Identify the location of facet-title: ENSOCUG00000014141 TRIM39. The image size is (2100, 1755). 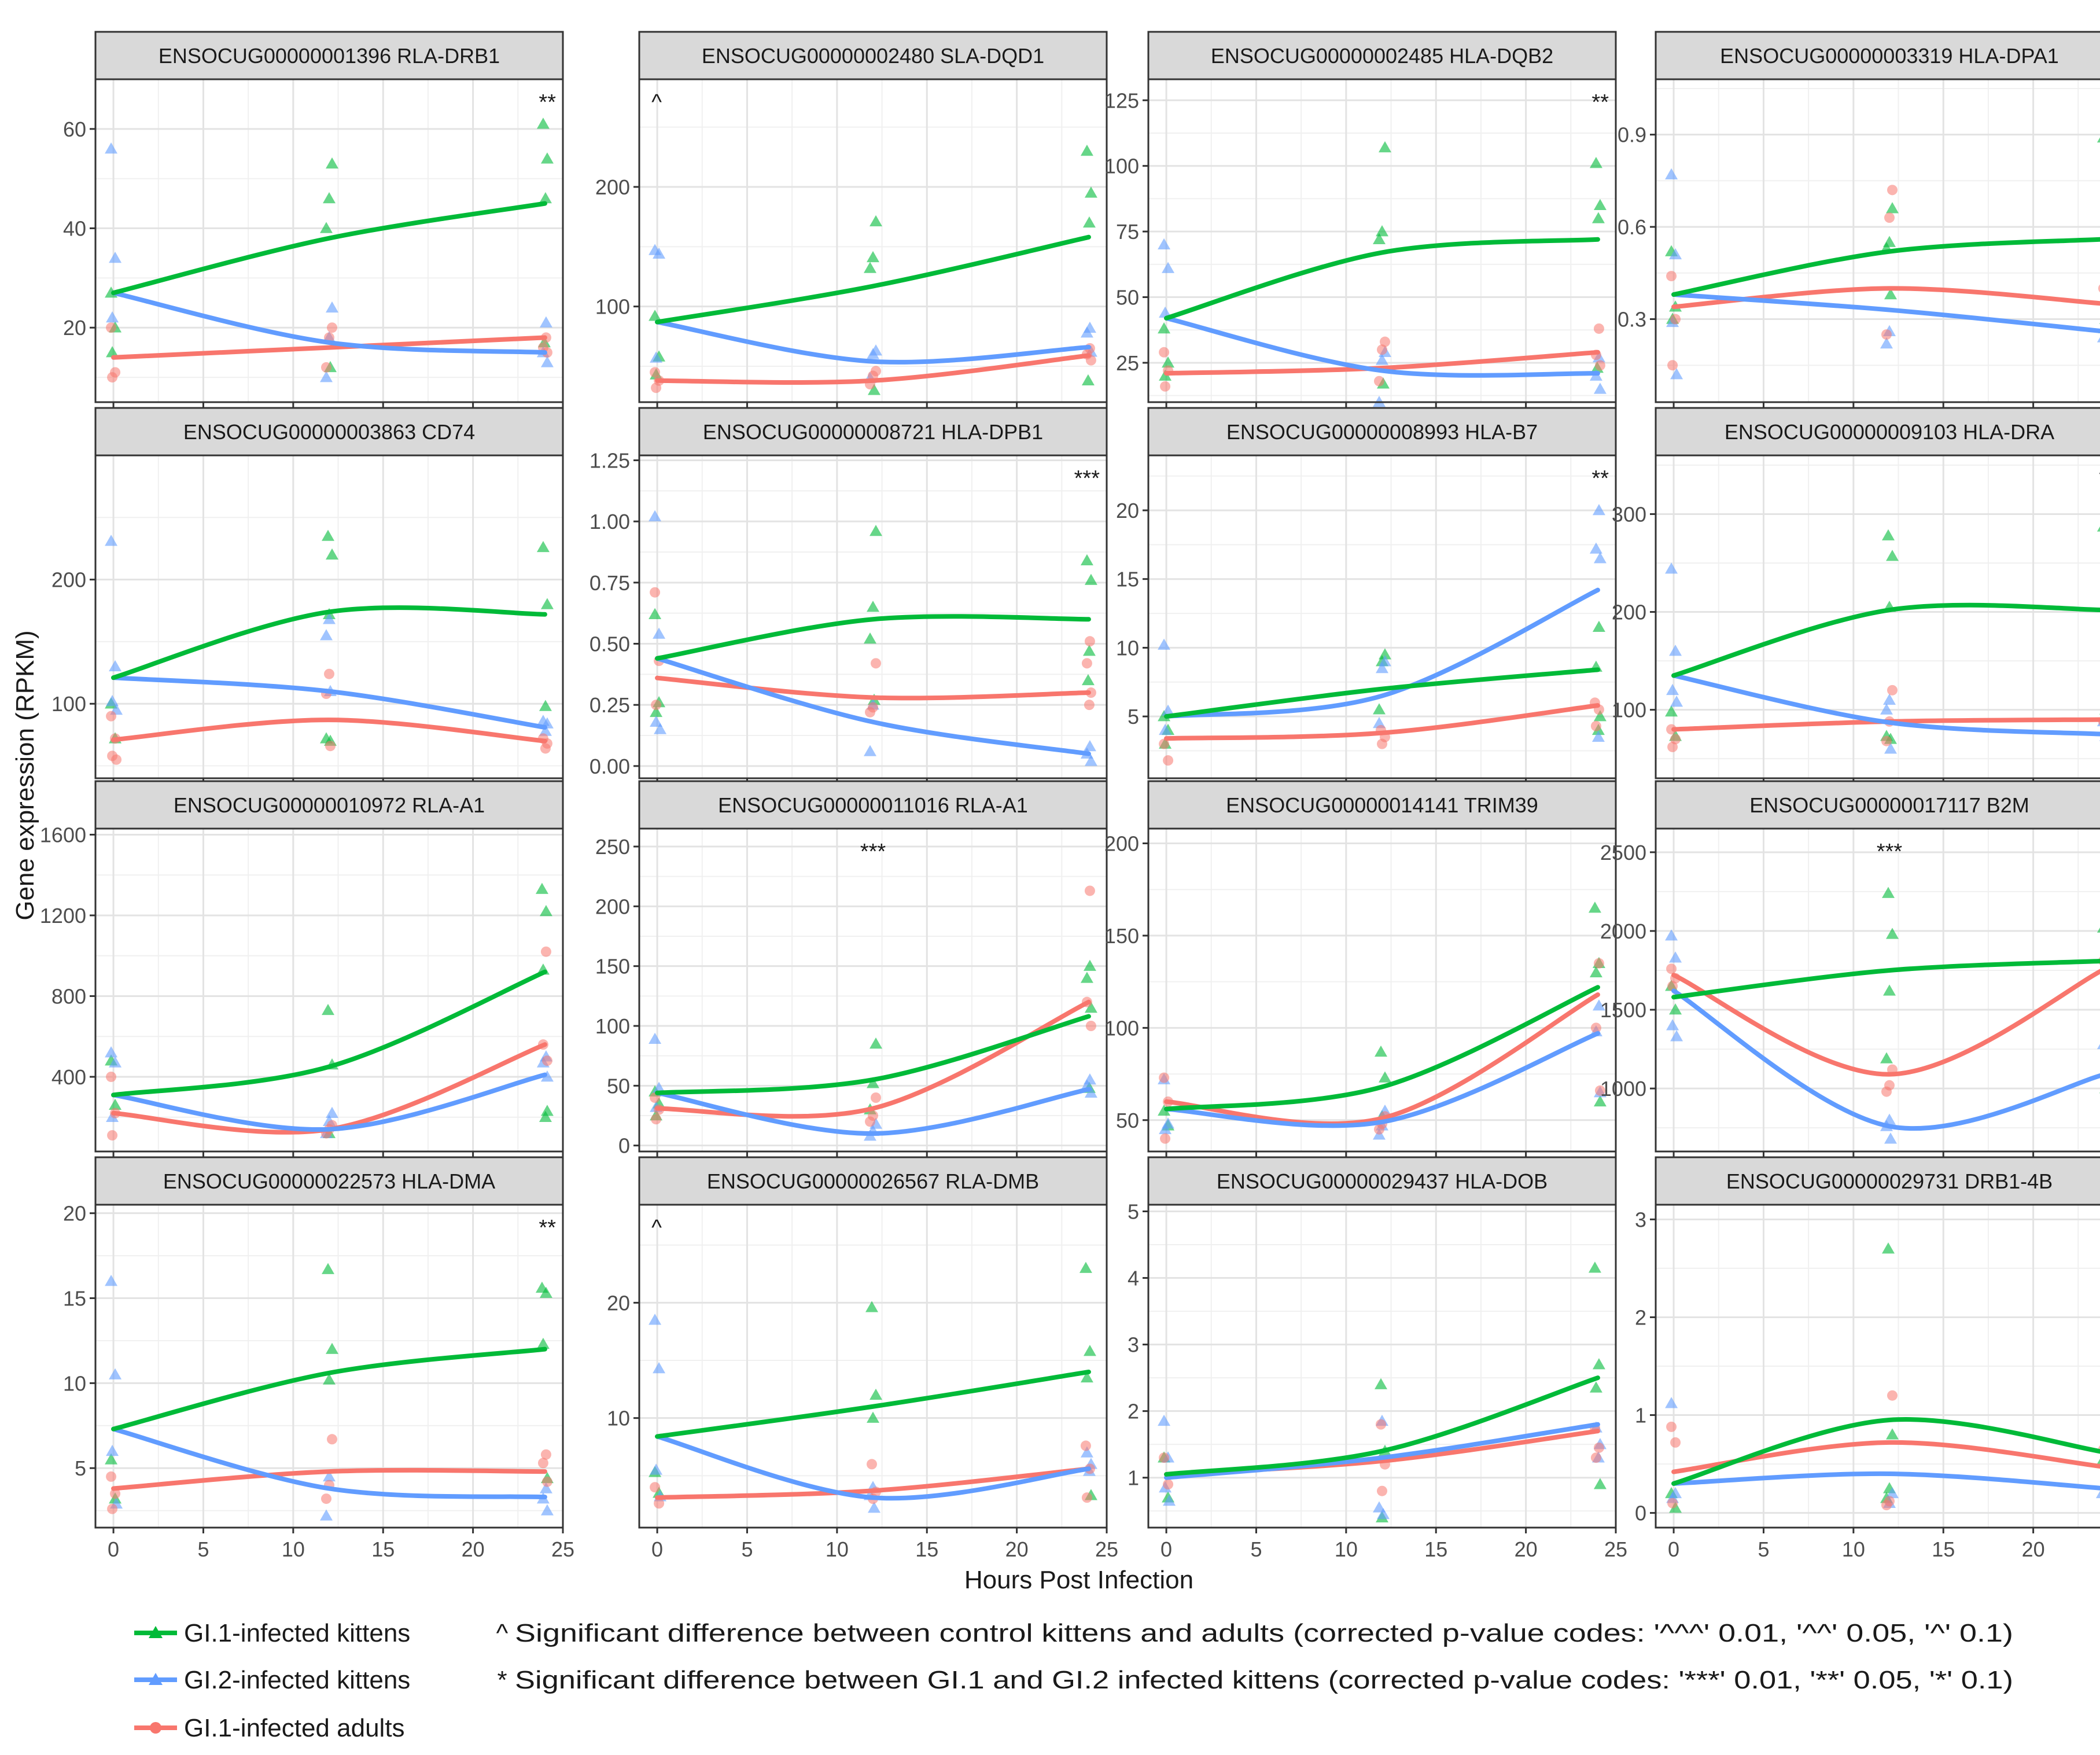
(1382, 805).